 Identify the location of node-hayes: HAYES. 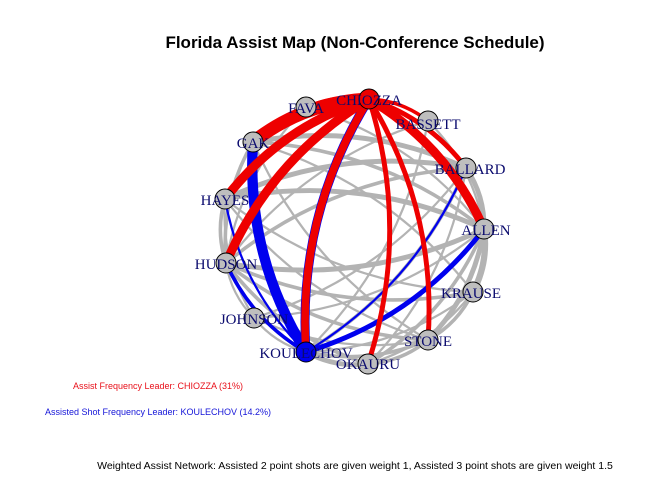
(225, 199).